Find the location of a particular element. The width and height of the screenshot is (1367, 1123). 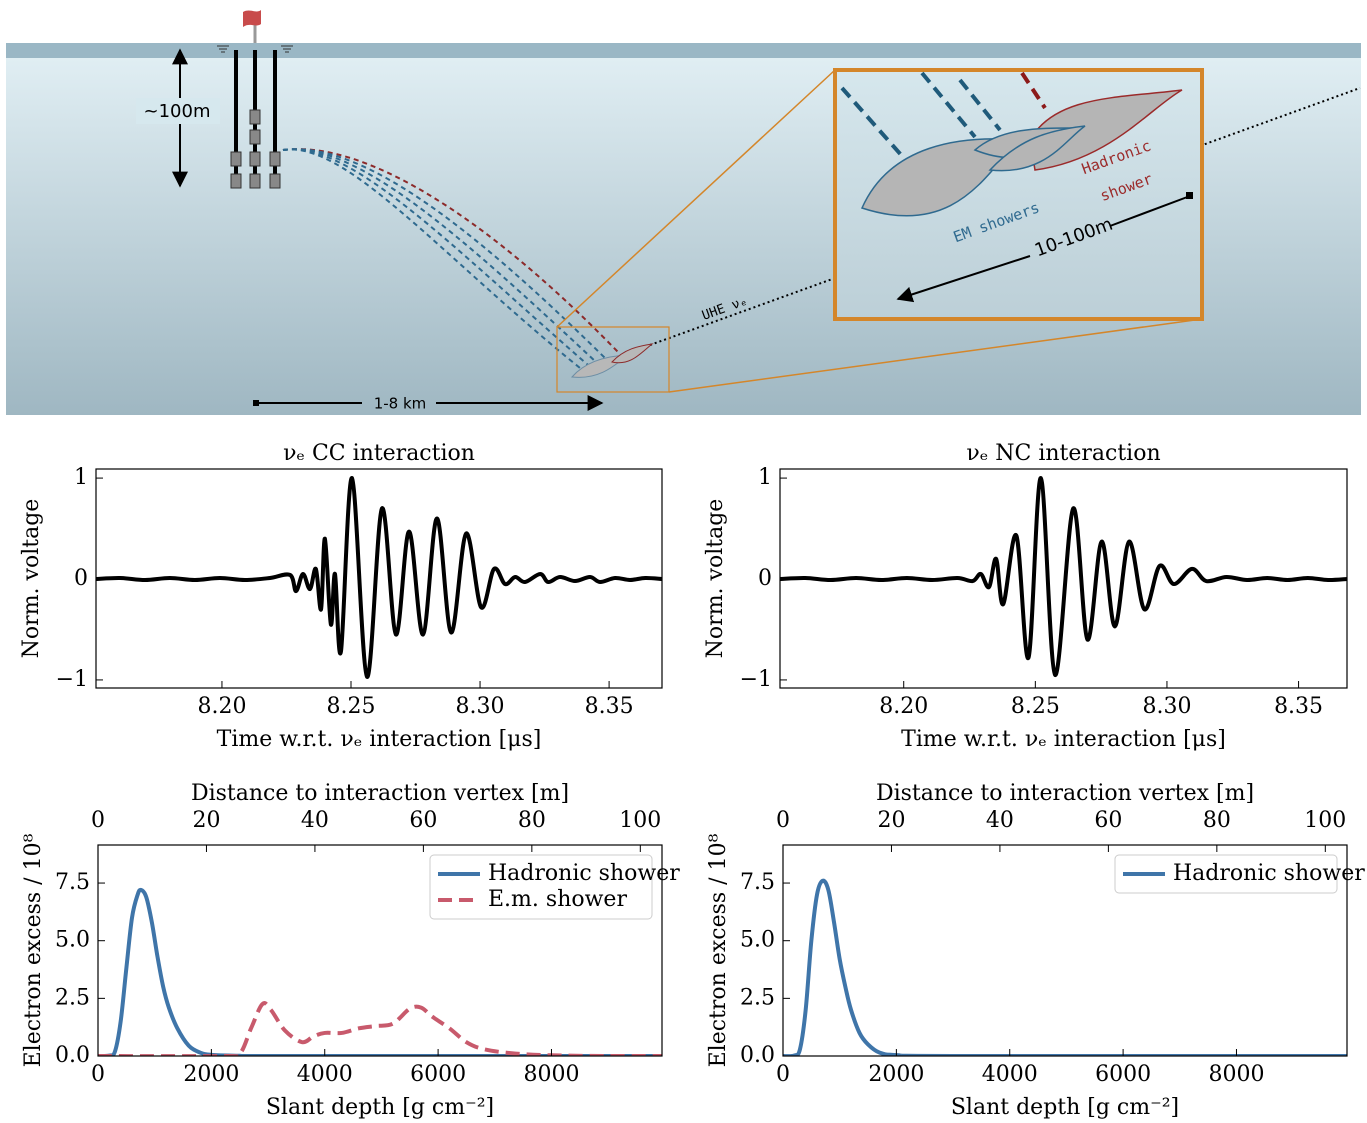

chart-title: νₑ NC interaction is located at coordinates (1063, 453).